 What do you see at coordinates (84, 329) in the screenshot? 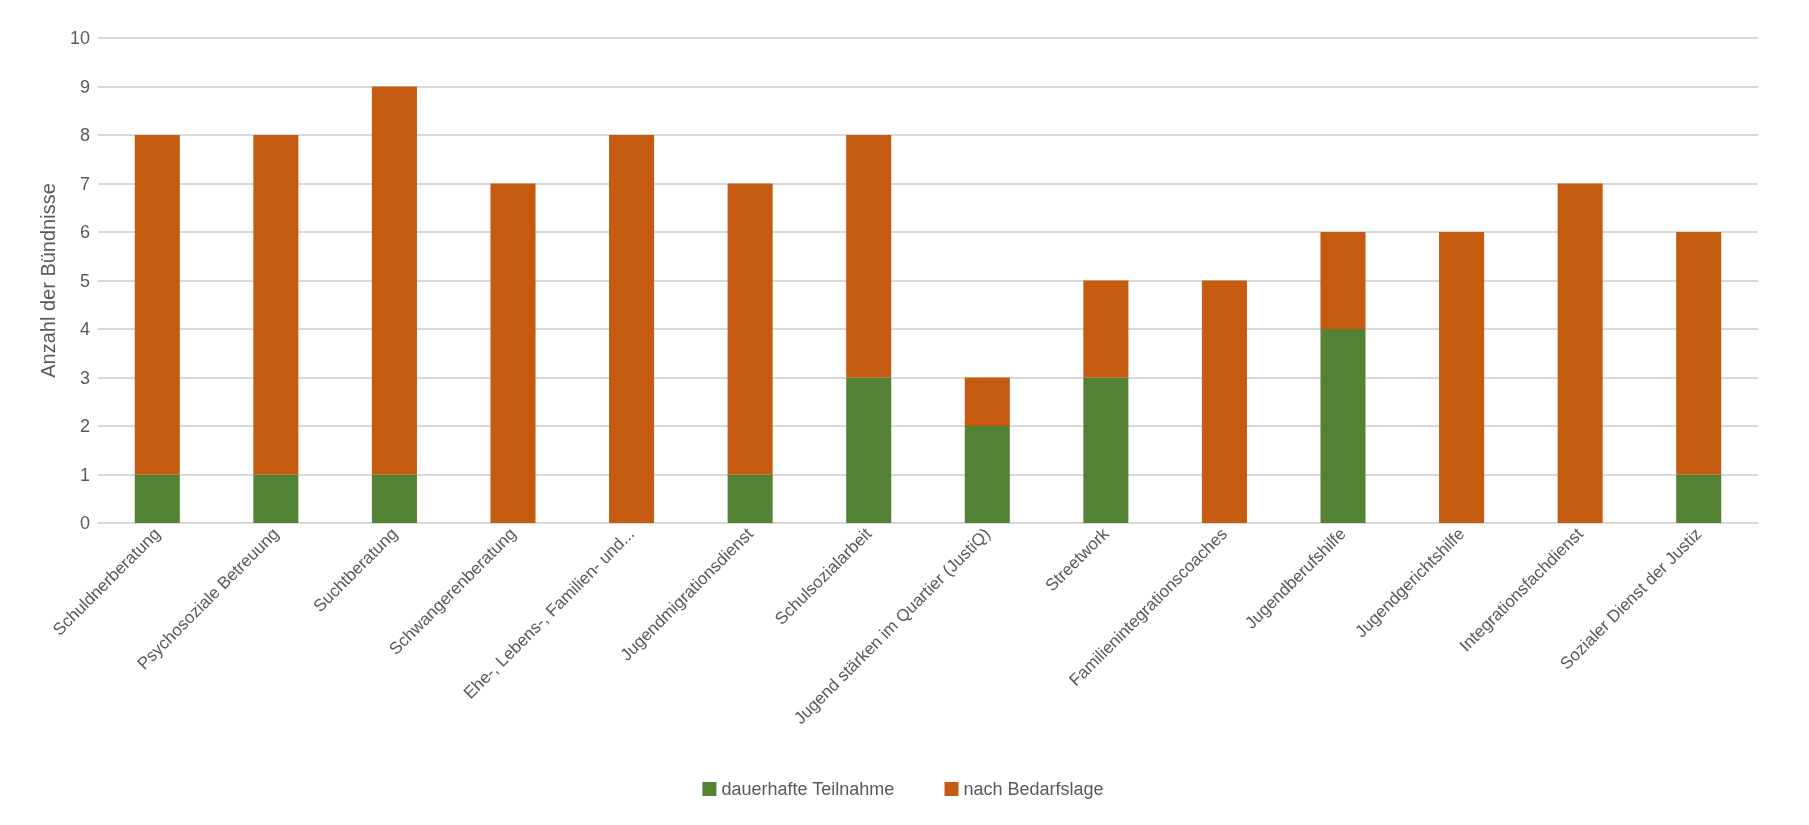
I see `y-tick-label: 4` at bounding box center [84, 329].